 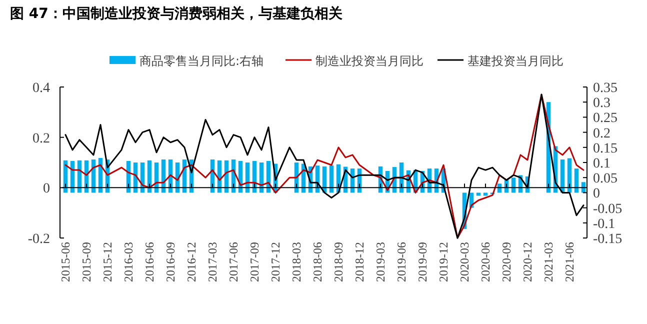 What do you see at coordinates (443, 262) in the screenshot?
I see `x-tick-label: 2019-12` at bounding box center [443, 262].